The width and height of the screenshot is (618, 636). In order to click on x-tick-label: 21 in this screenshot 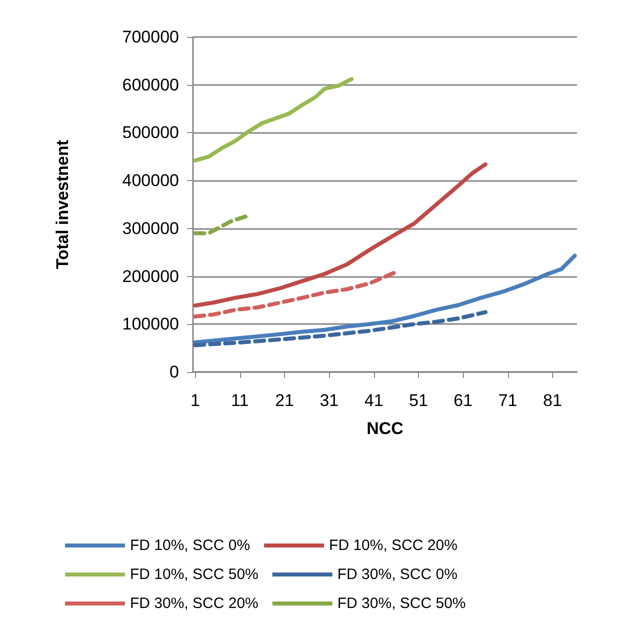, I will do `click(284, 400)`.